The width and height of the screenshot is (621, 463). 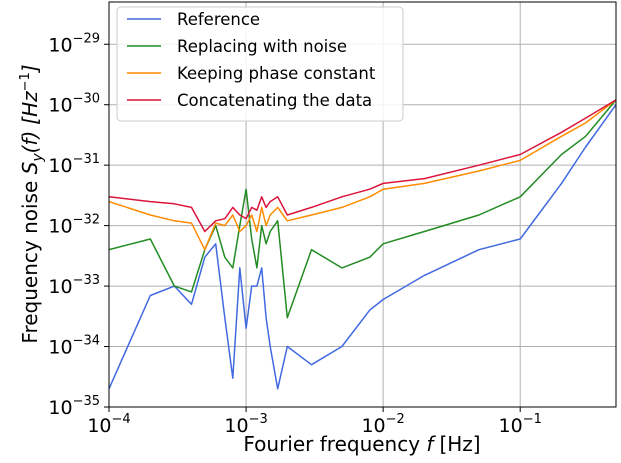 What do you see at coordinates (245, 424) in the screenshot?
I see `x-tick-label: 10⁻³` at bounding box center [245, 424].